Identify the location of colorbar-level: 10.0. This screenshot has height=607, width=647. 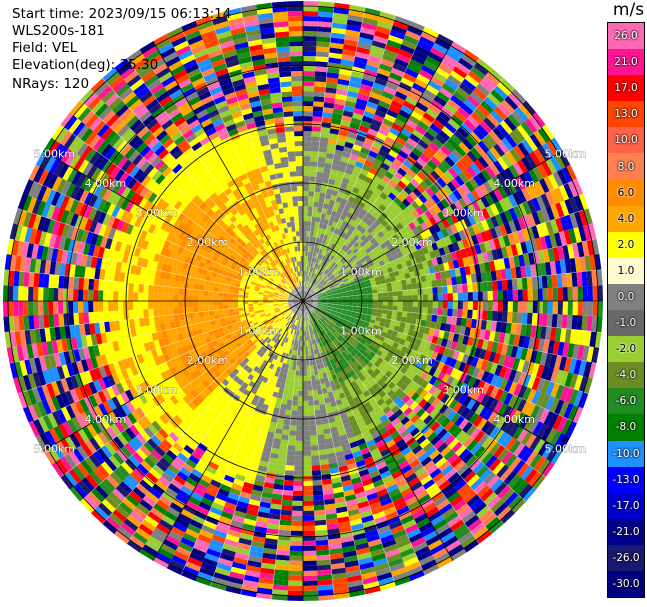
(626, 140).